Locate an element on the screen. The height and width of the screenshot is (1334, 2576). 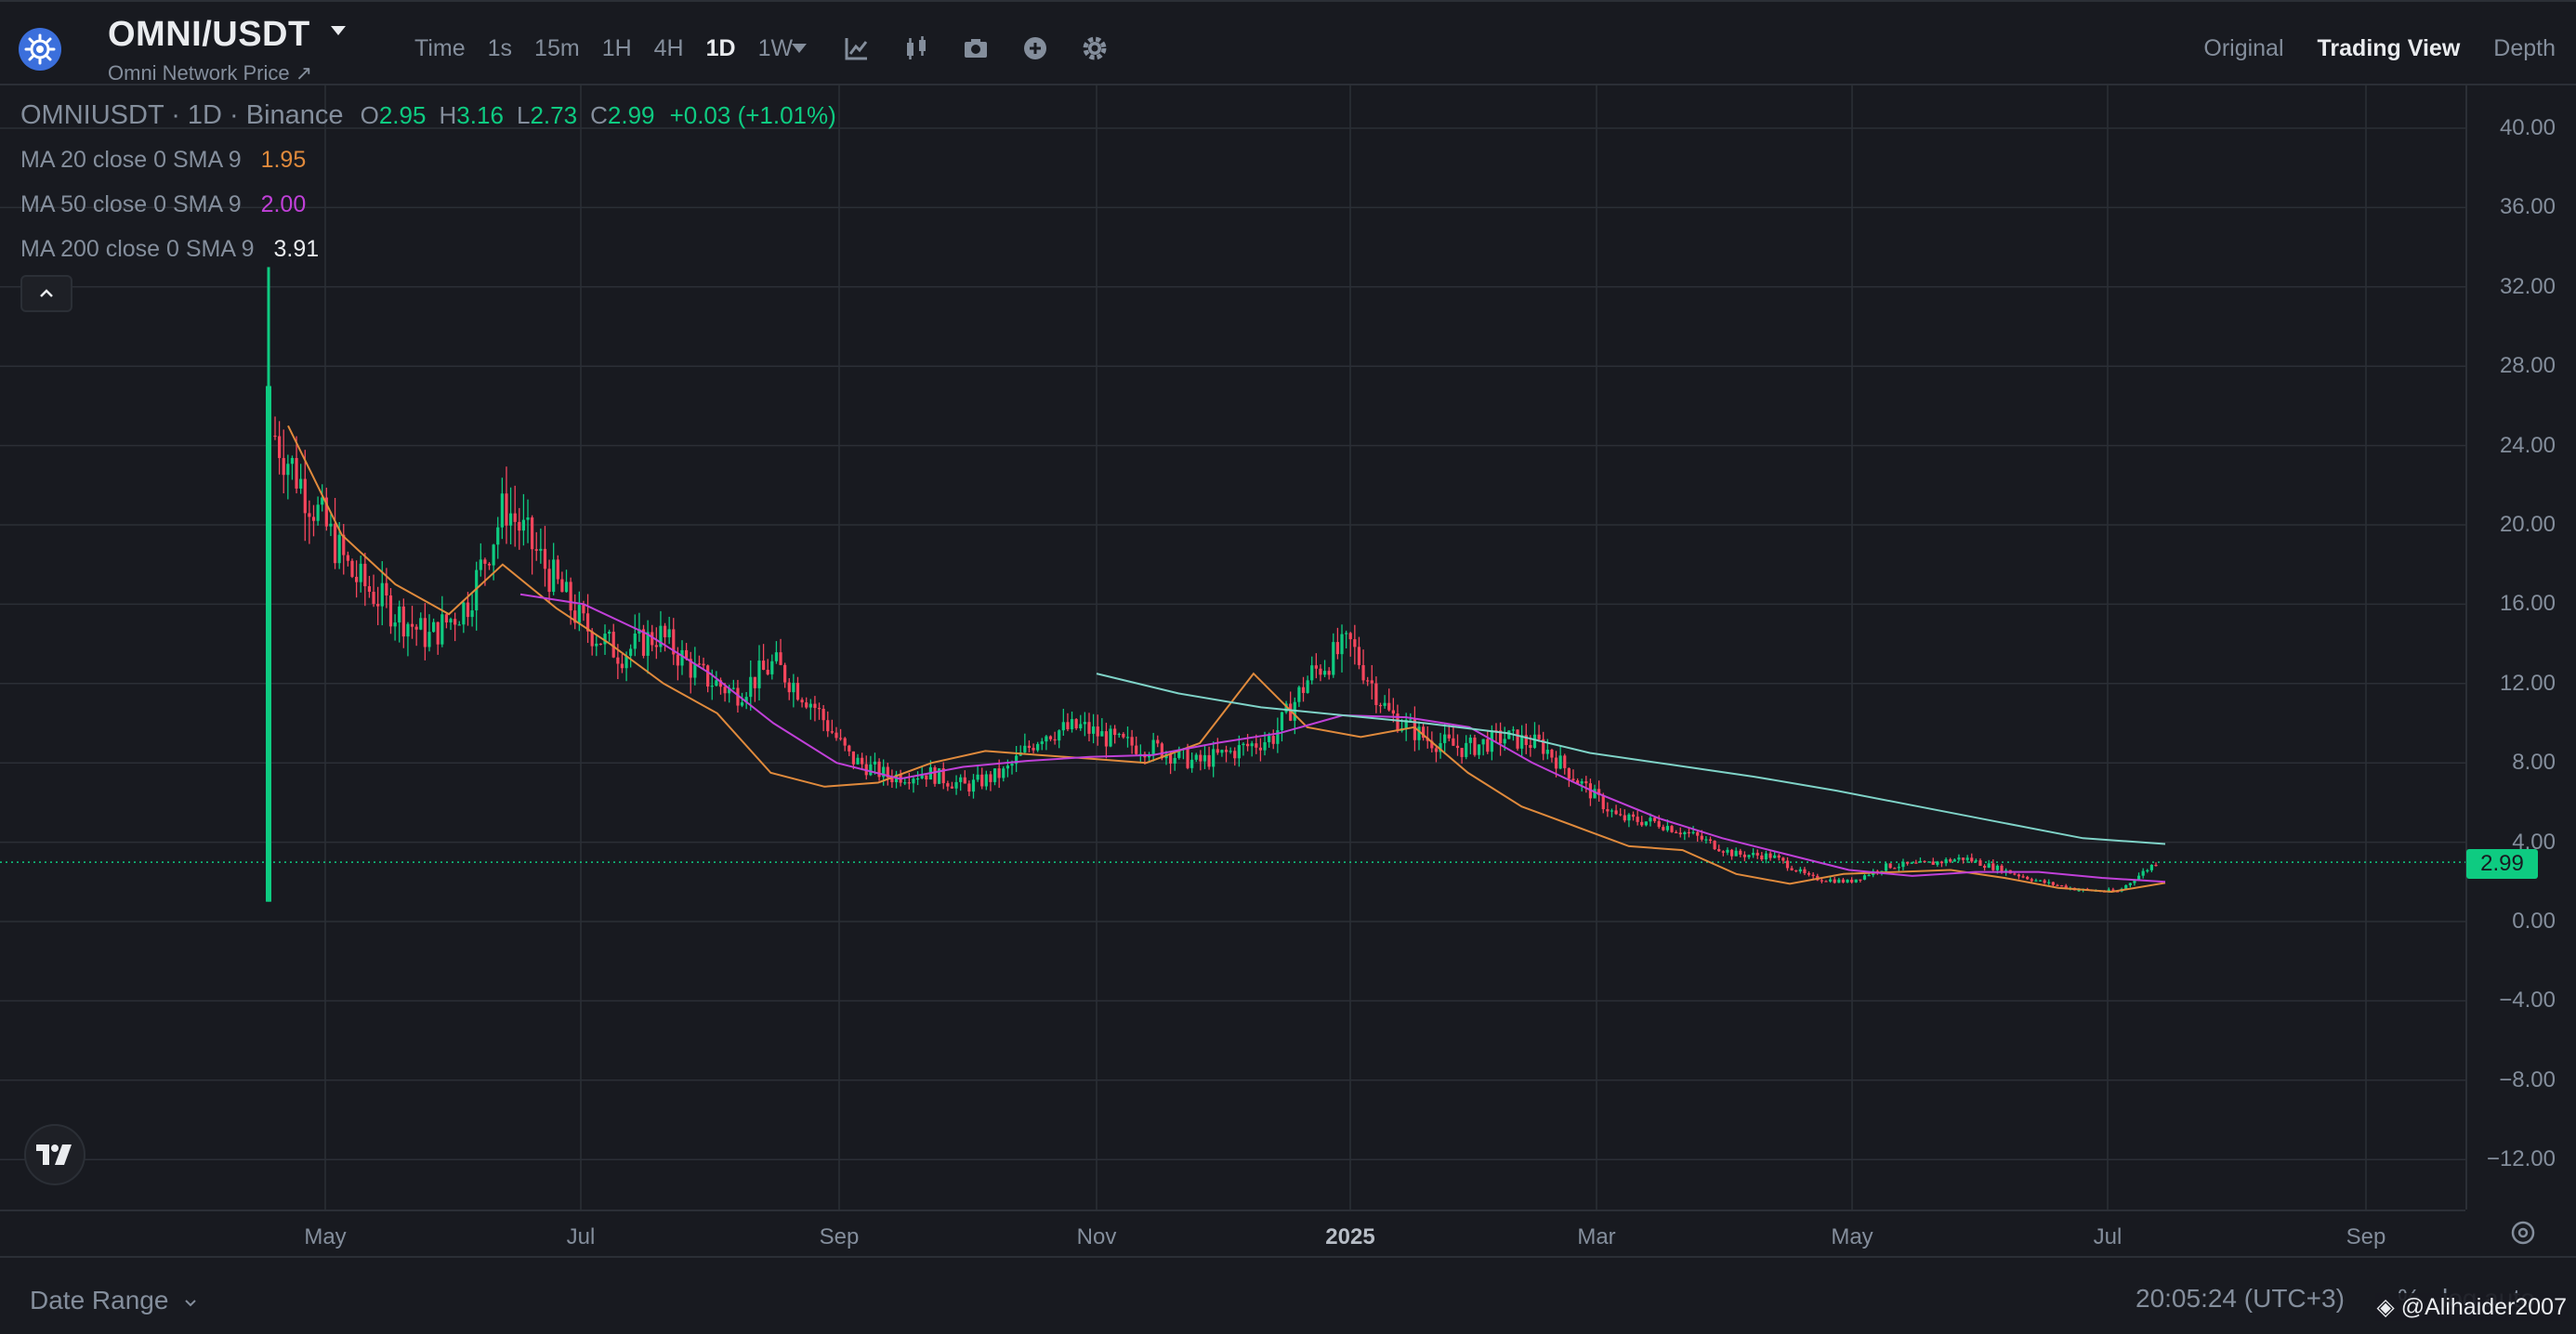
interval-15m: 15m is located at coordinates (557, 48).